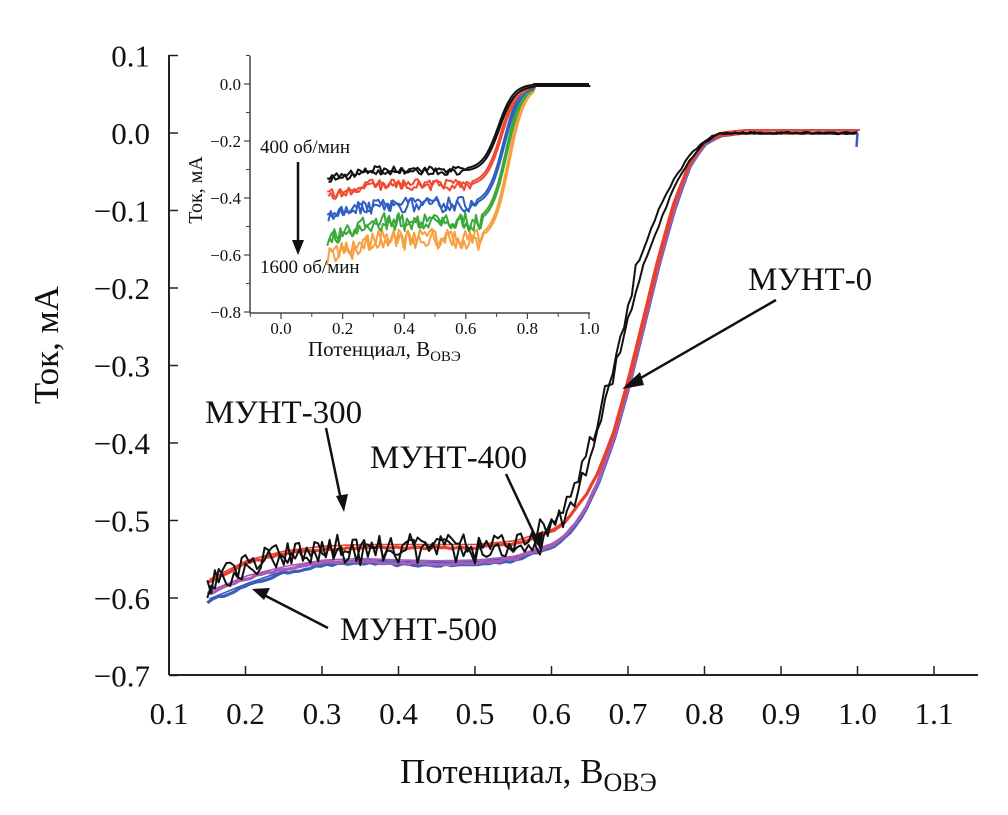 This screenshot has height=815, width=1008. I want to click on inset-label-rpm-top: 400 об/мин, so click(305, 147).